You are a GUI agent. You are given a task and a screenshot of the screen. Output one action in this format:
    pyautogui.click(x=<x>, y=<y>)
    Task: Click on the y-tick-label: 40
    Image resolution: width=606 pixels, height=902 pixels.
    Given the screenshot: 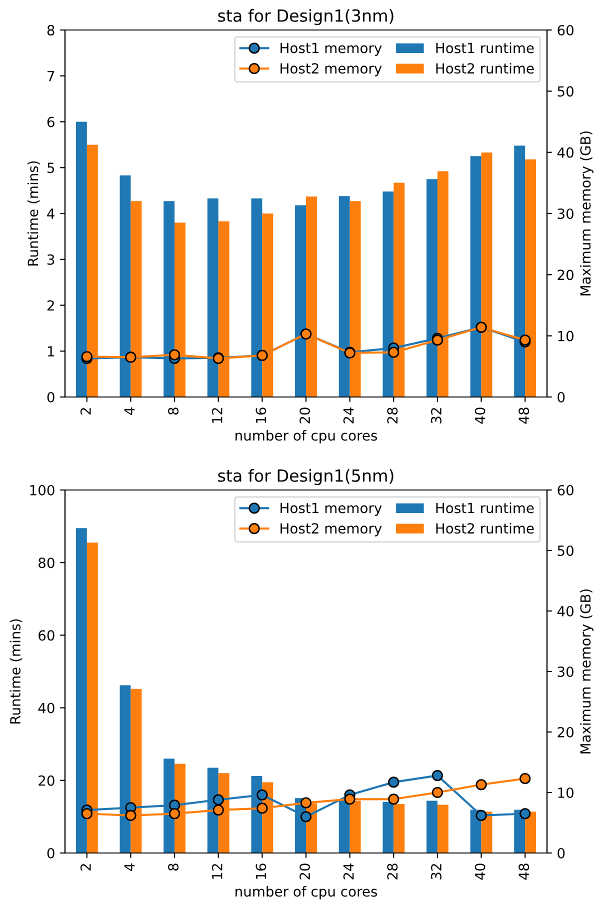 What is the action you would take?
    pyautogui.click(x=46, y=708)
    